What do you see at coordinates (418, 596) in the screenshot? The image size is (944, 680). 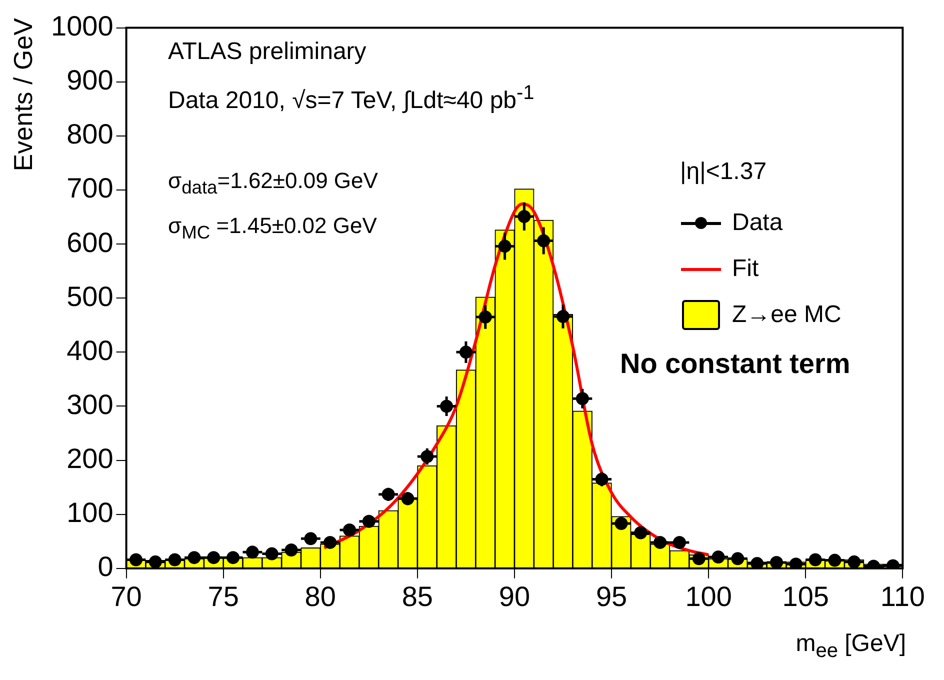 I see `x-tick-label: 85` at bounding box center [418, 596].